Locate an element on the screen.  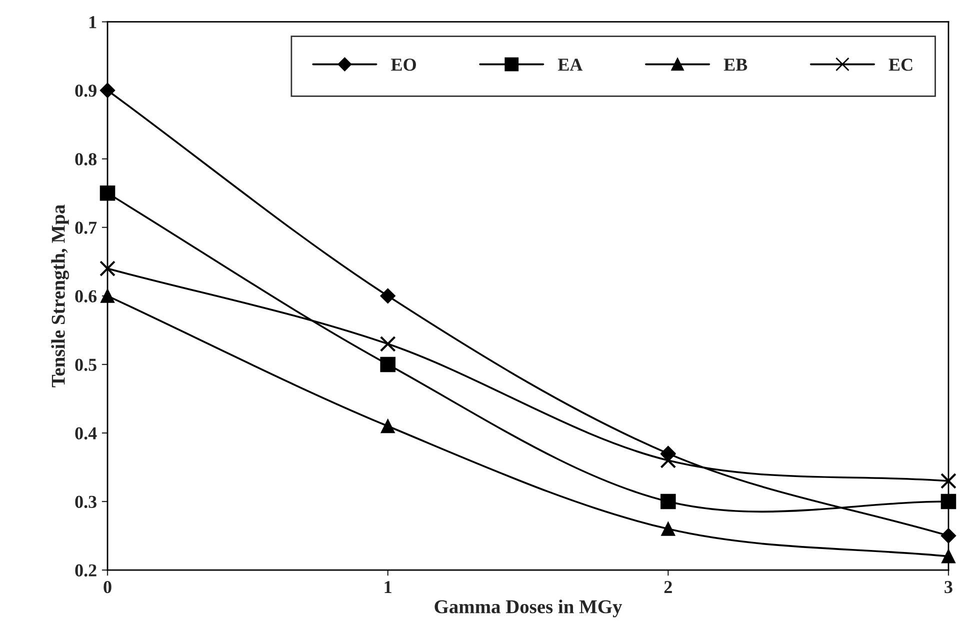
x-tick-label: 2 is located at coordinates (668, 587).